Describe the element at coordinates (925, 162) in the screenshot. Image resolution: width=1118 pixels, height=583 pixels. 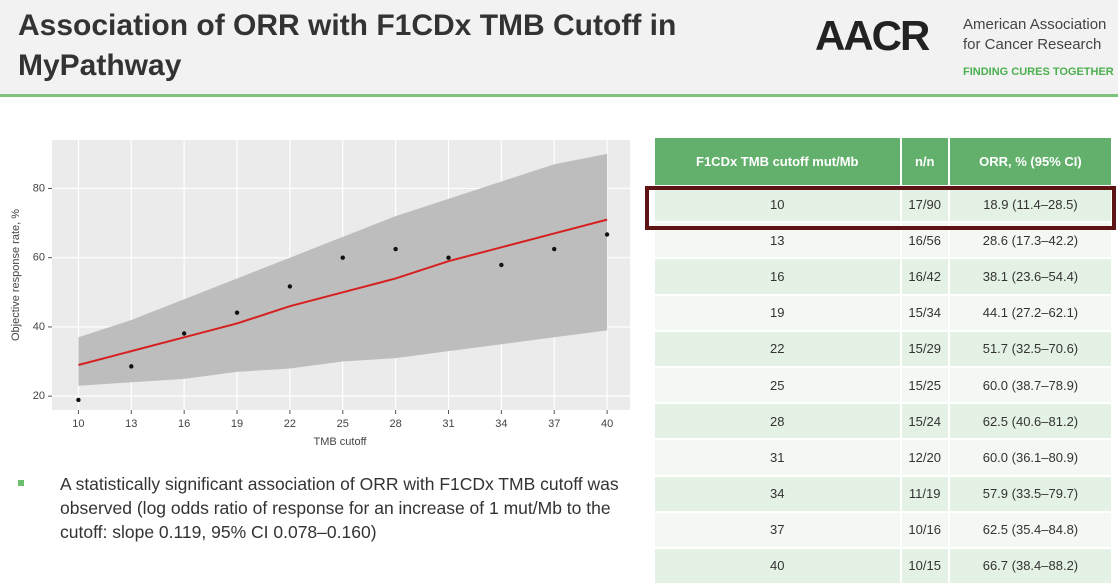
I see `column-header: n/n` at that location.